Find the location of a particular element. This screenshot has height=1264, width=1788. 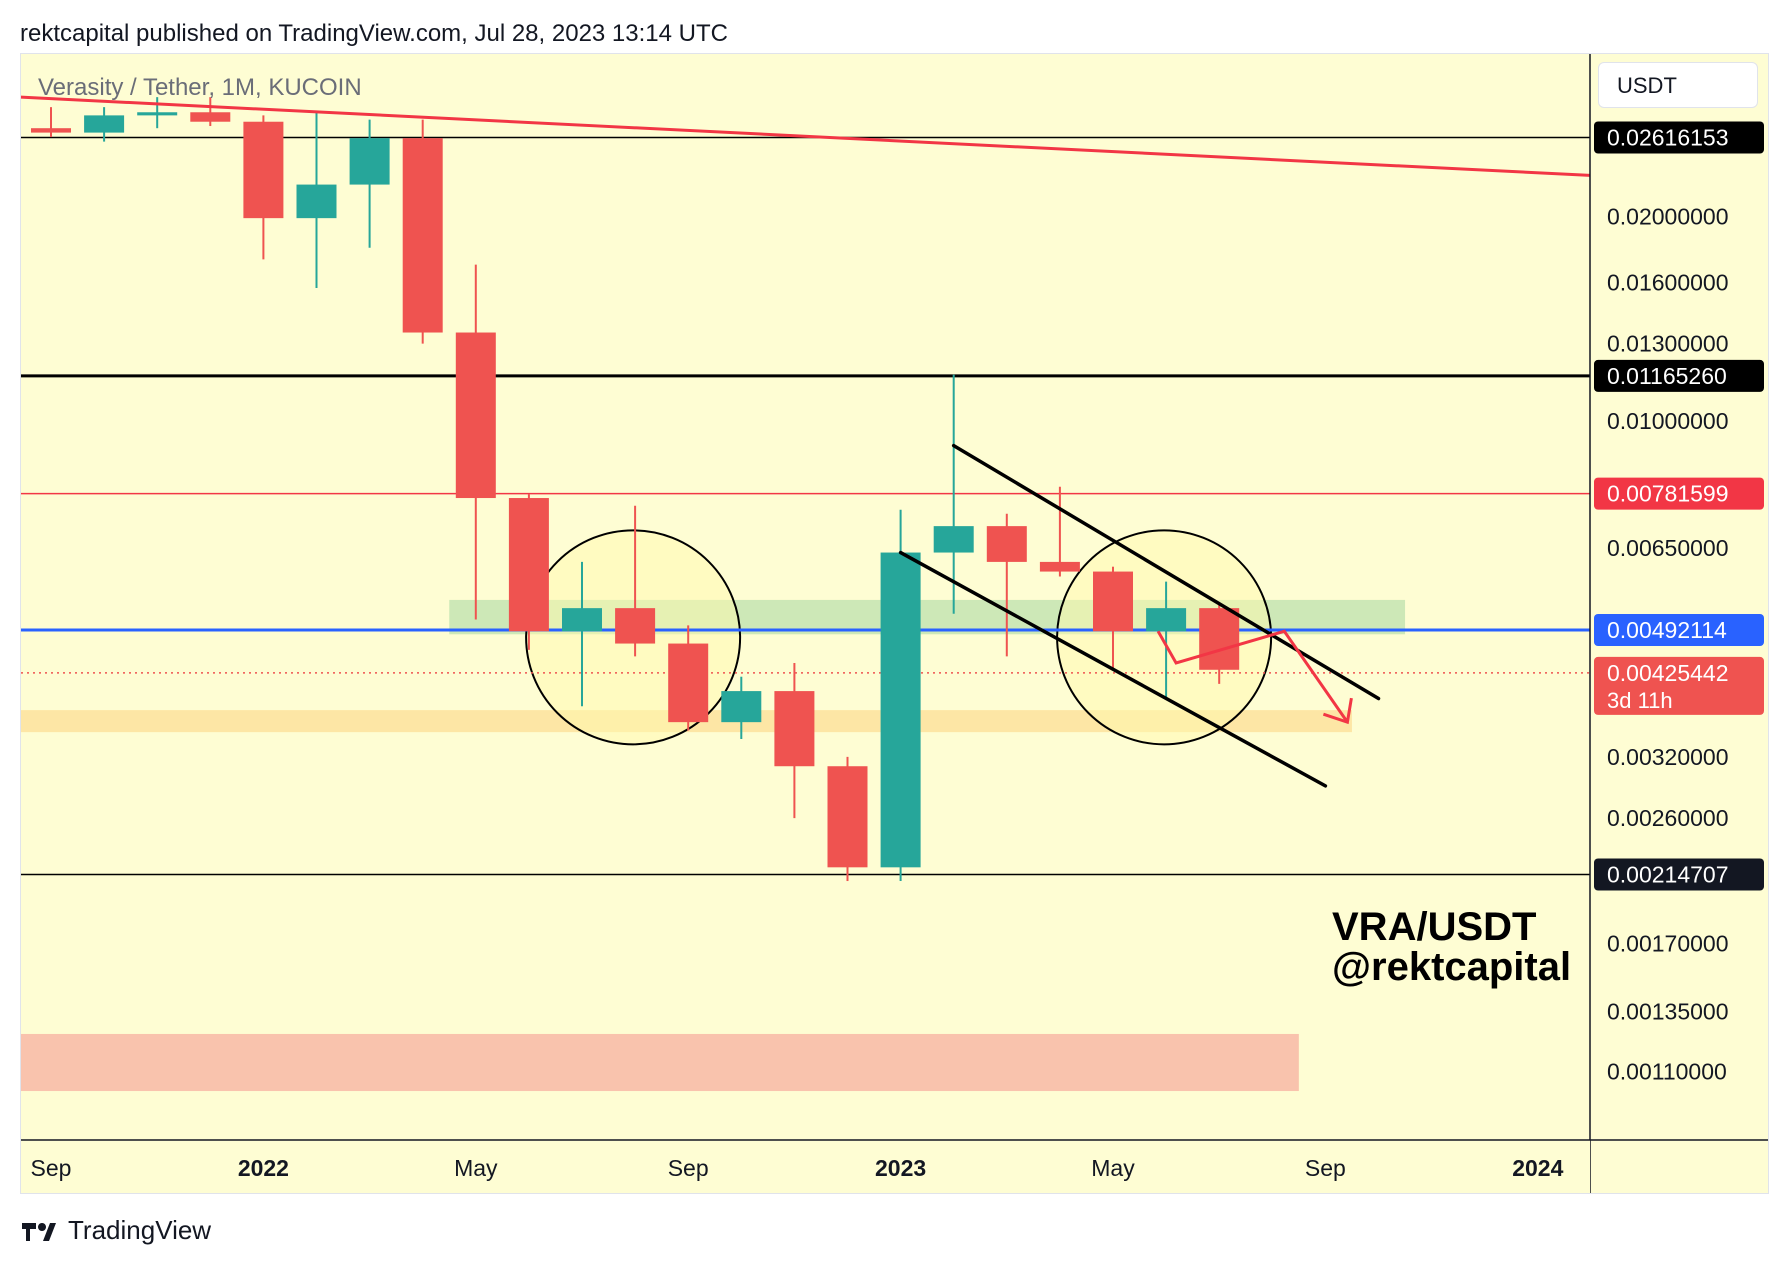

watermark-author: @rektcapital is located at coordinates (1452, 967).